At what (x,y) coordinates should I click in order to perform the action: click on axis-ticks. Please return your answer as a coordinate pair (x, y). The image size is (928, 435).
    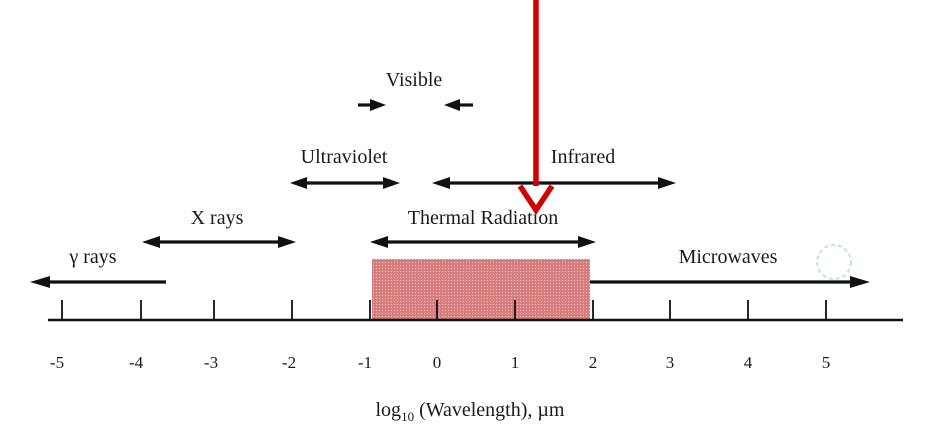
    Looking at the image, I should click on (444, 310).